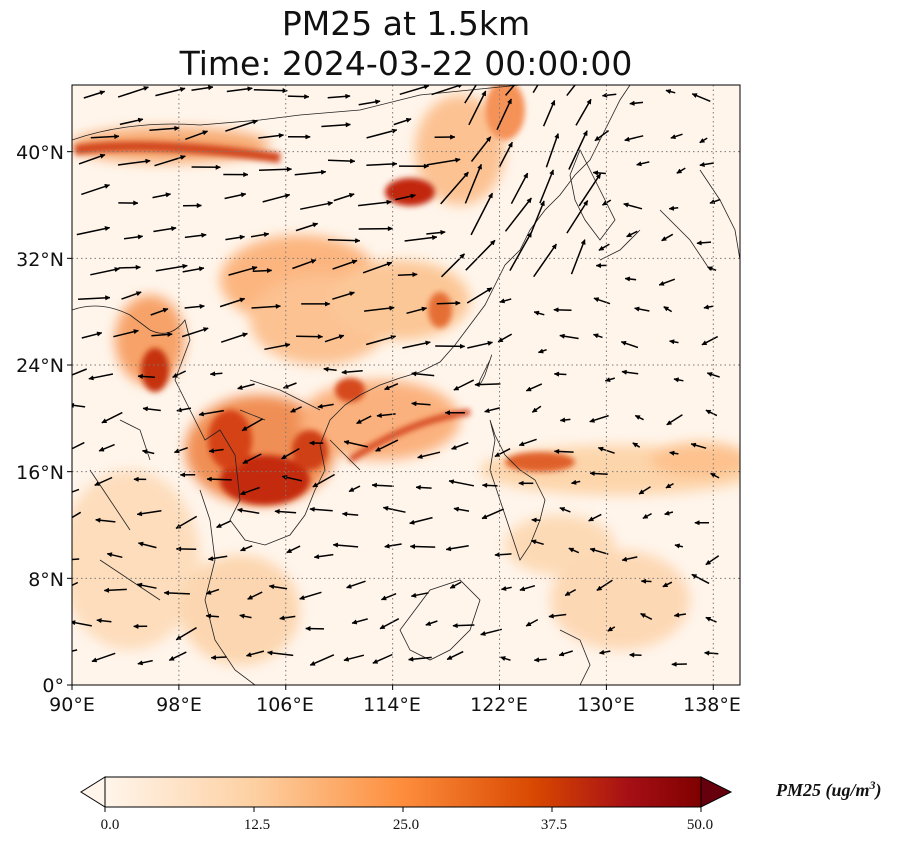 Image resolution: width=913 pixels, height=843 pixels. Describe the element at coordinates (554, 825) in the screenshot. I see `colorbar-tick-37-5: 37.5` at that location.